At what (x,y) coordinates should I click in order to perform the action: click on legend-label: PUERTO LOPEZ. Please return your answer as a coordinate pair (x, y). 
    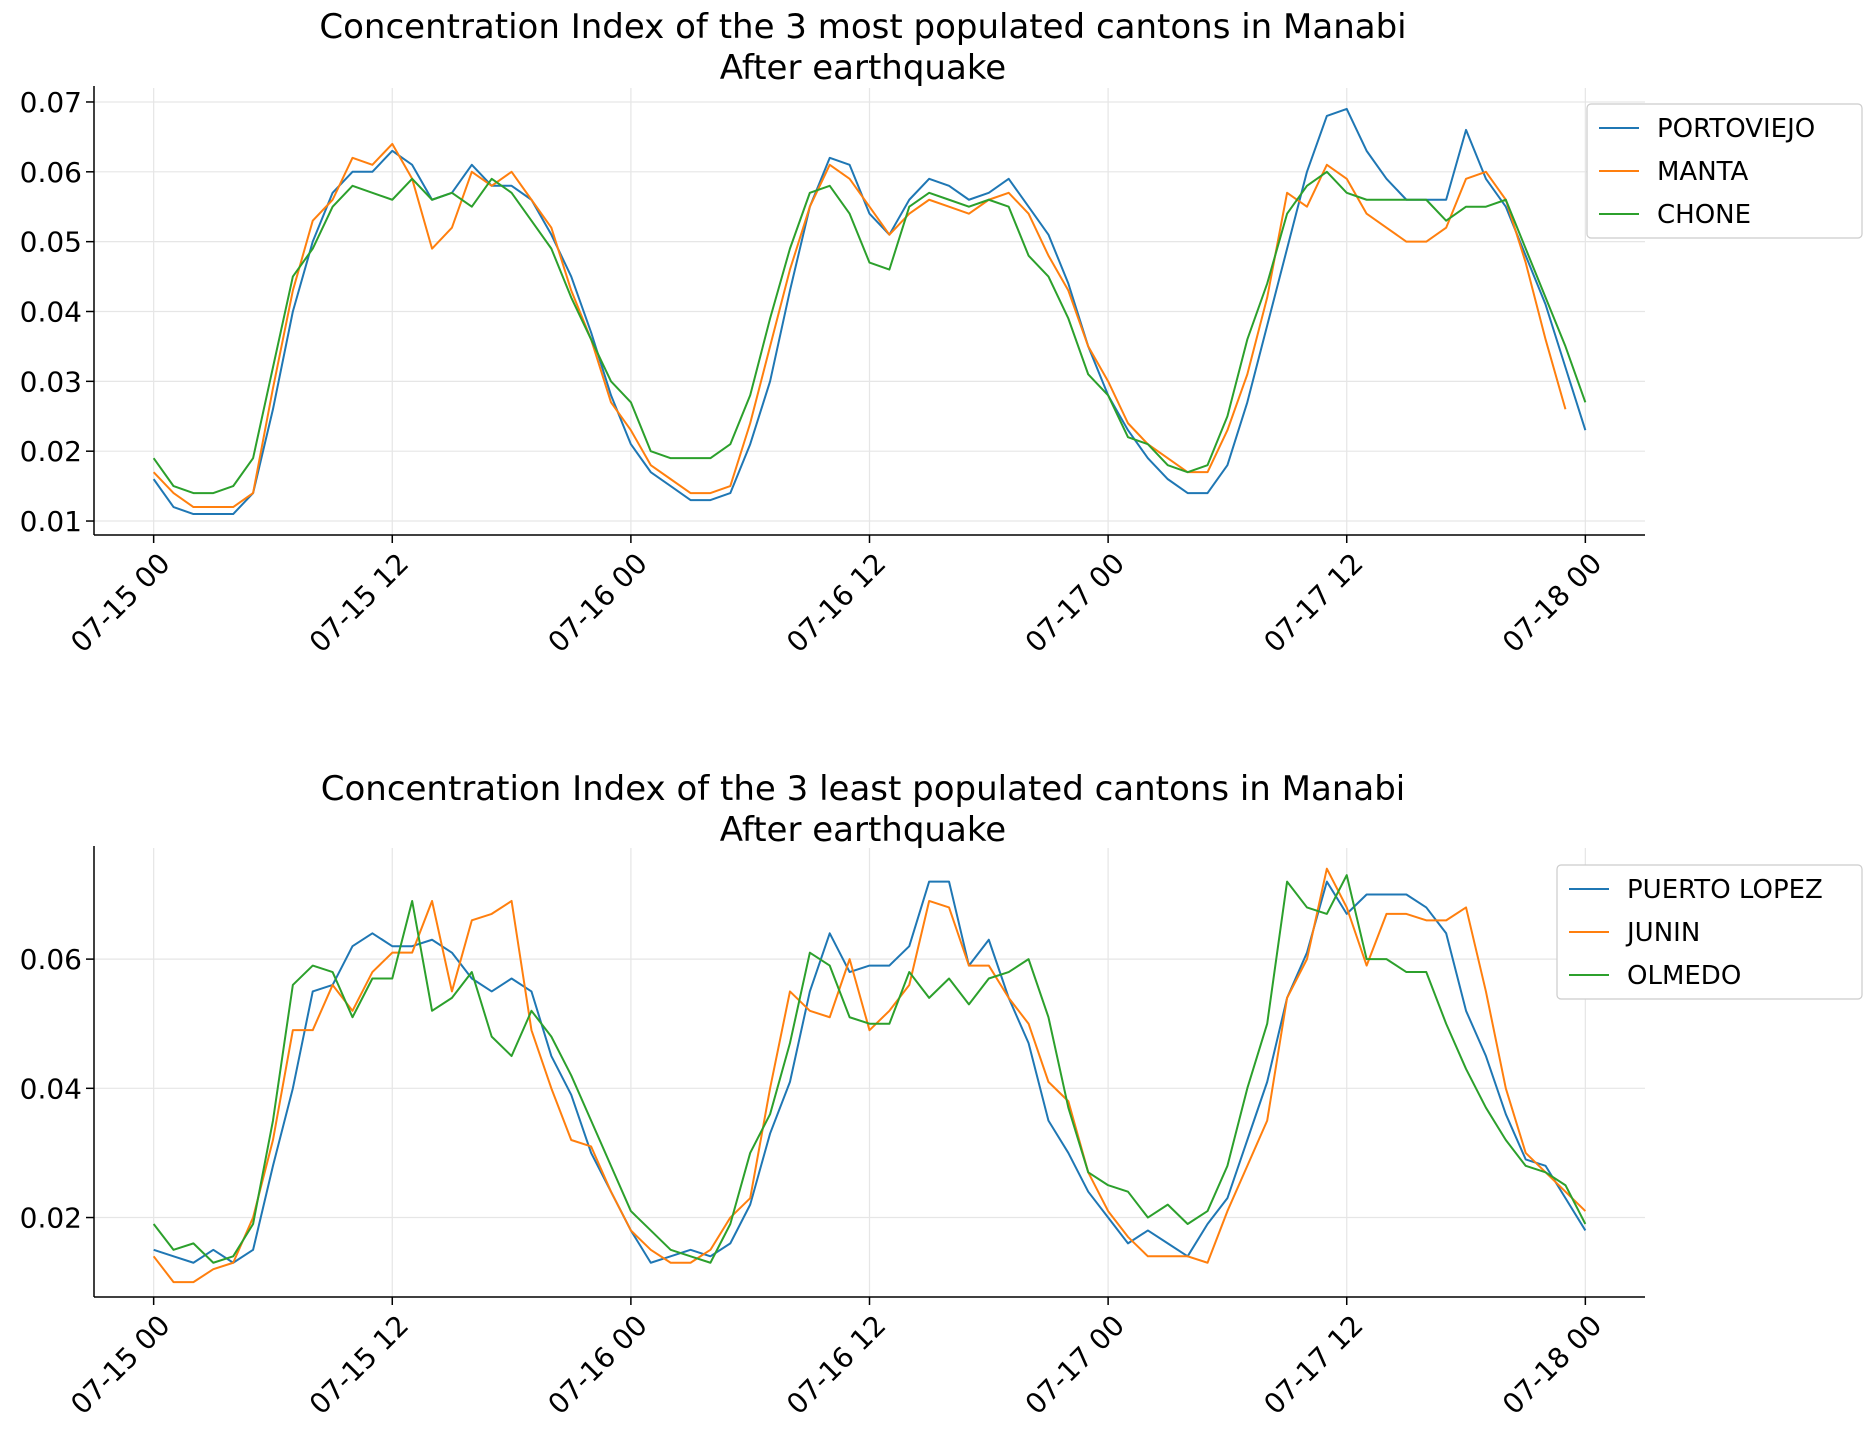
    Looking at the image, I should click on (1725, 890).